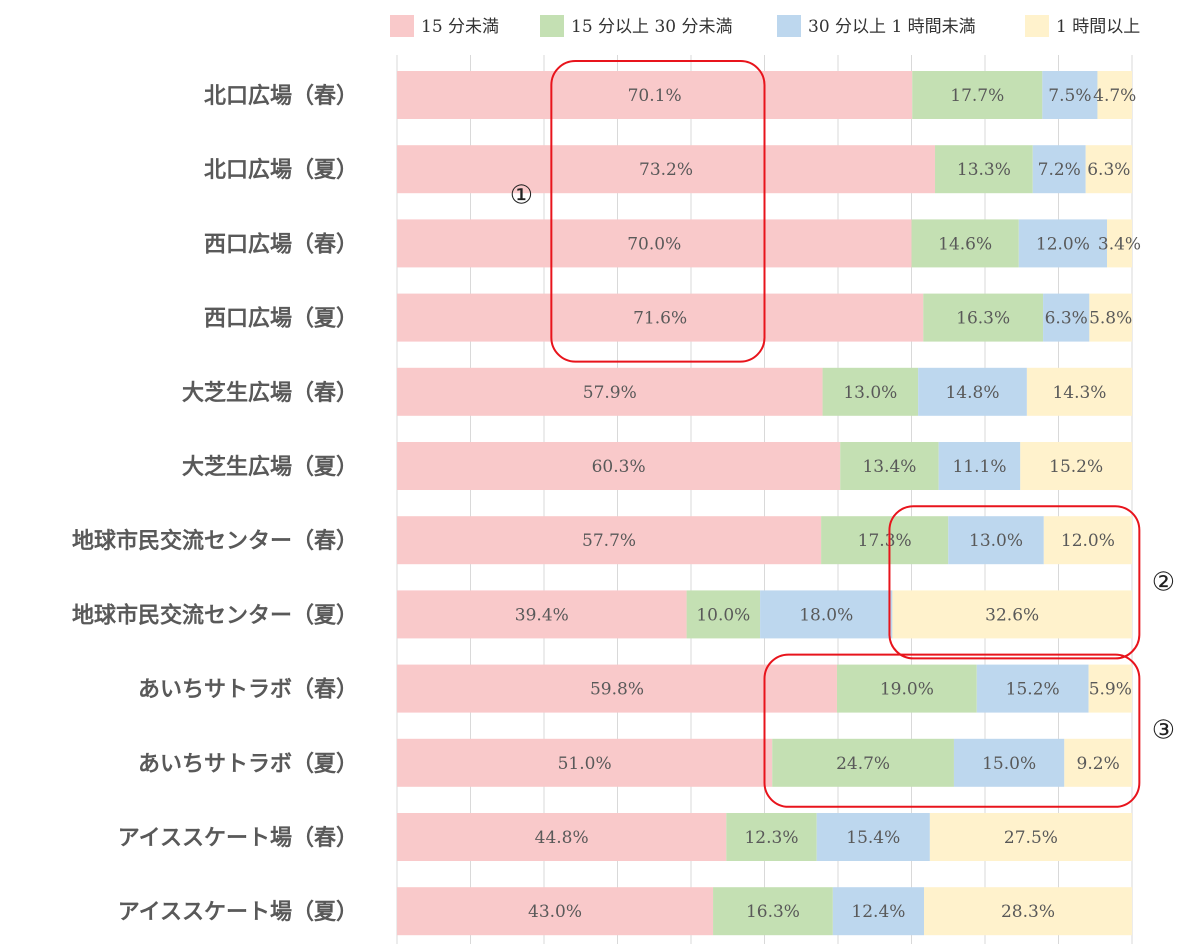 The image size is (1200, 944). I want to click on data-label: 10.0%, so click(723, 615).